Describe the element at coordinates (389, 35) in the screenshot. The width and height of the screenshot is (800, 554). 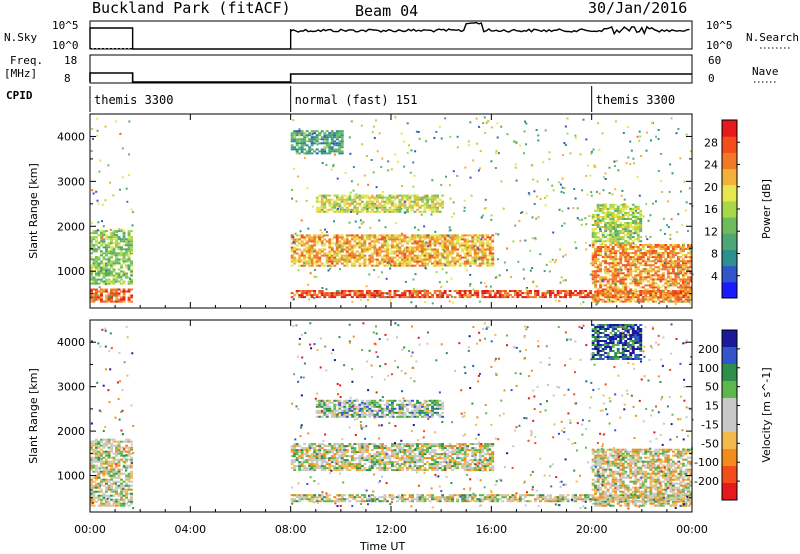
I see `nsky-trace` at that location.